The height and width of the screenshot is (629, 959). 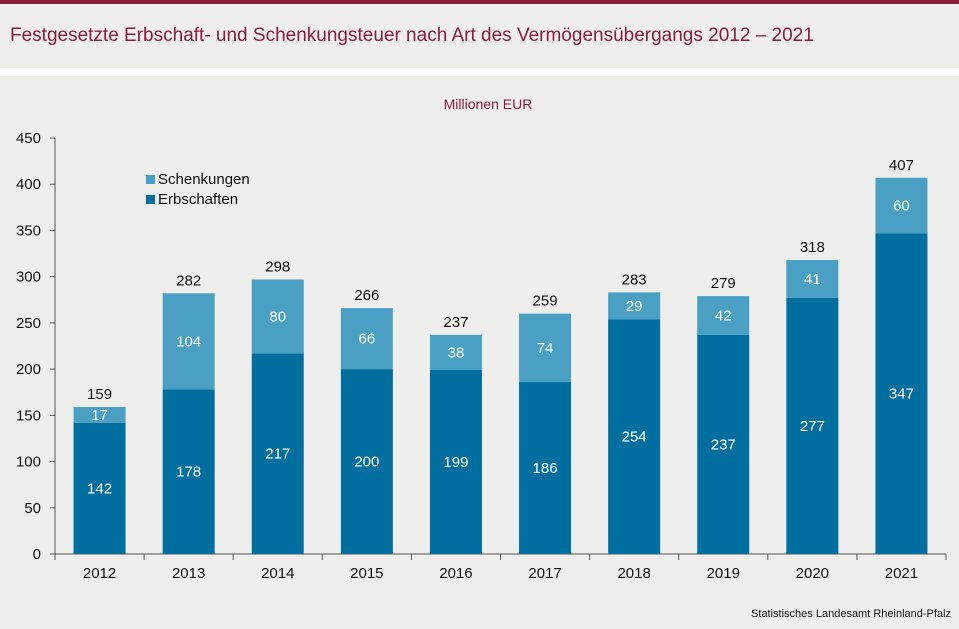 I want to click on x-axis: 2012 2013 2014 2015 2016 2017 2018 2019 2020 2021, so click(x=500, y=567).